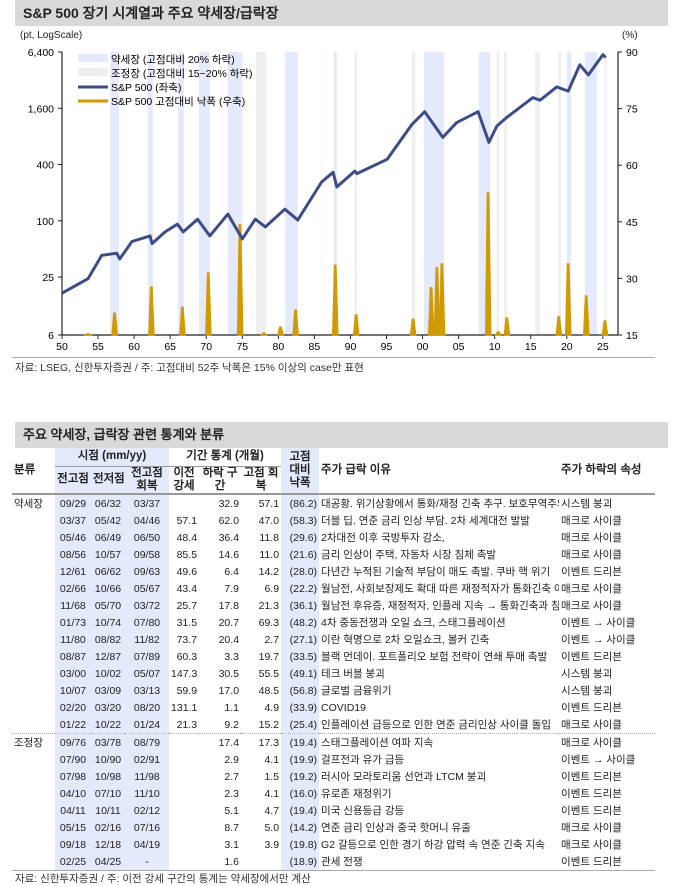  What do you see at coordinates (147, 571) in the screenshot?
I see `recovery-cell: 09/63` at bounding box center [147, 571].